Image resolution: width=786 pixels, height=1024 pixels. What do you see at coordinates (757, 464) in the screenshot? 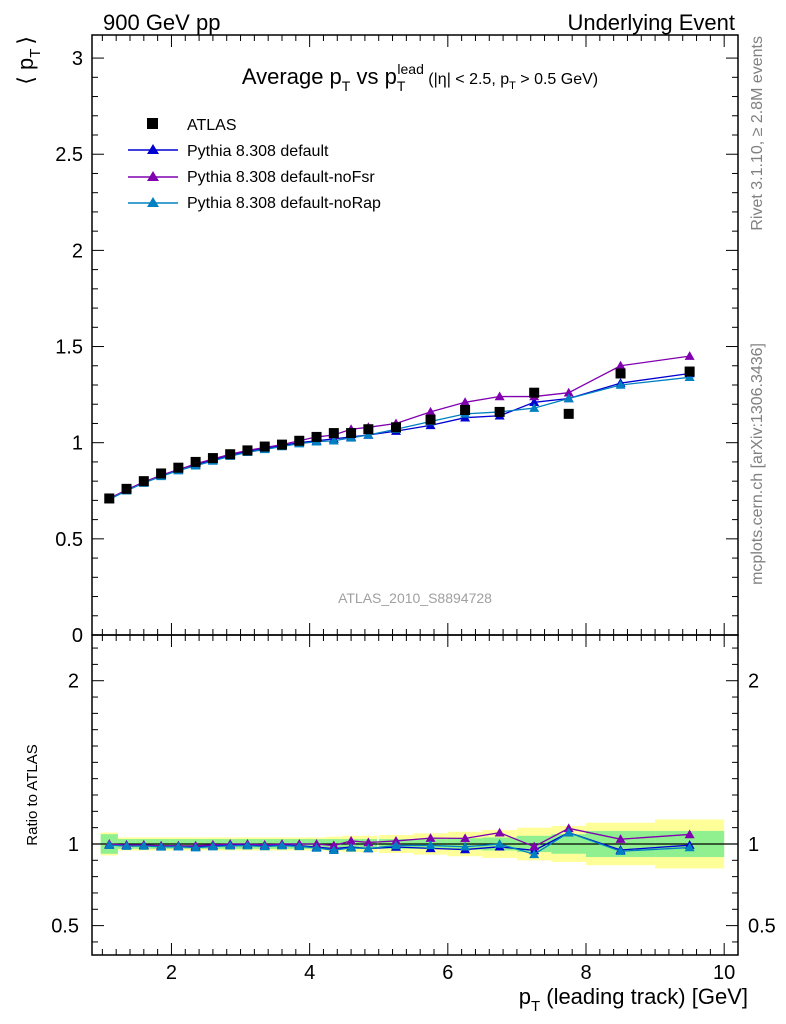
I see `mcplots-label: mcplots.cern.ch [arXiv:1306.3436]` at bounding box center [757, 464].